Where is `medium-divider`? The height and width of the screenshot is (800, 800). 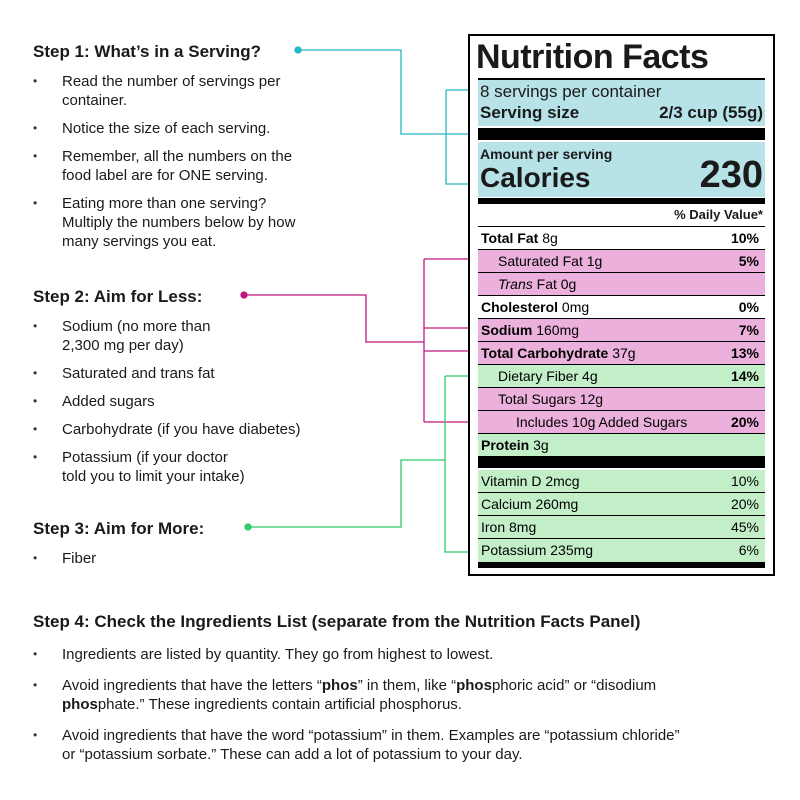 medium-divider is located at coordinates (621, 201).